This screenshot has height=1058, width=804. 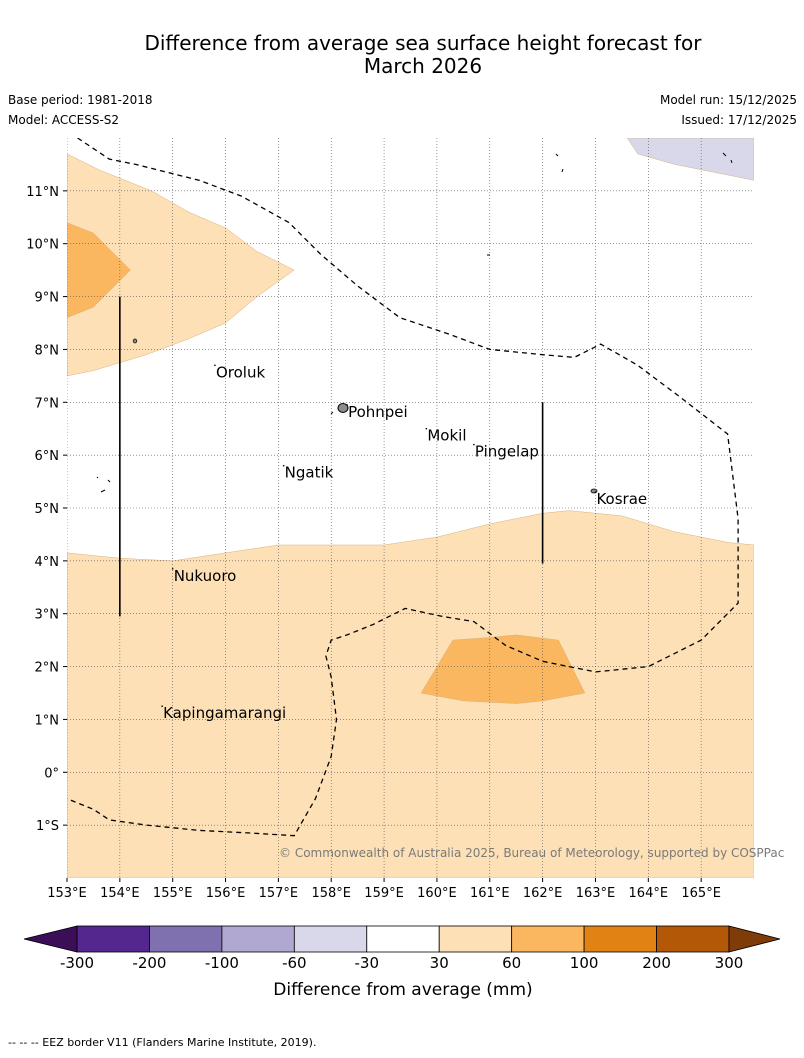 I want to click on x-tick-label: 155°E, so click(x=173, y=893).